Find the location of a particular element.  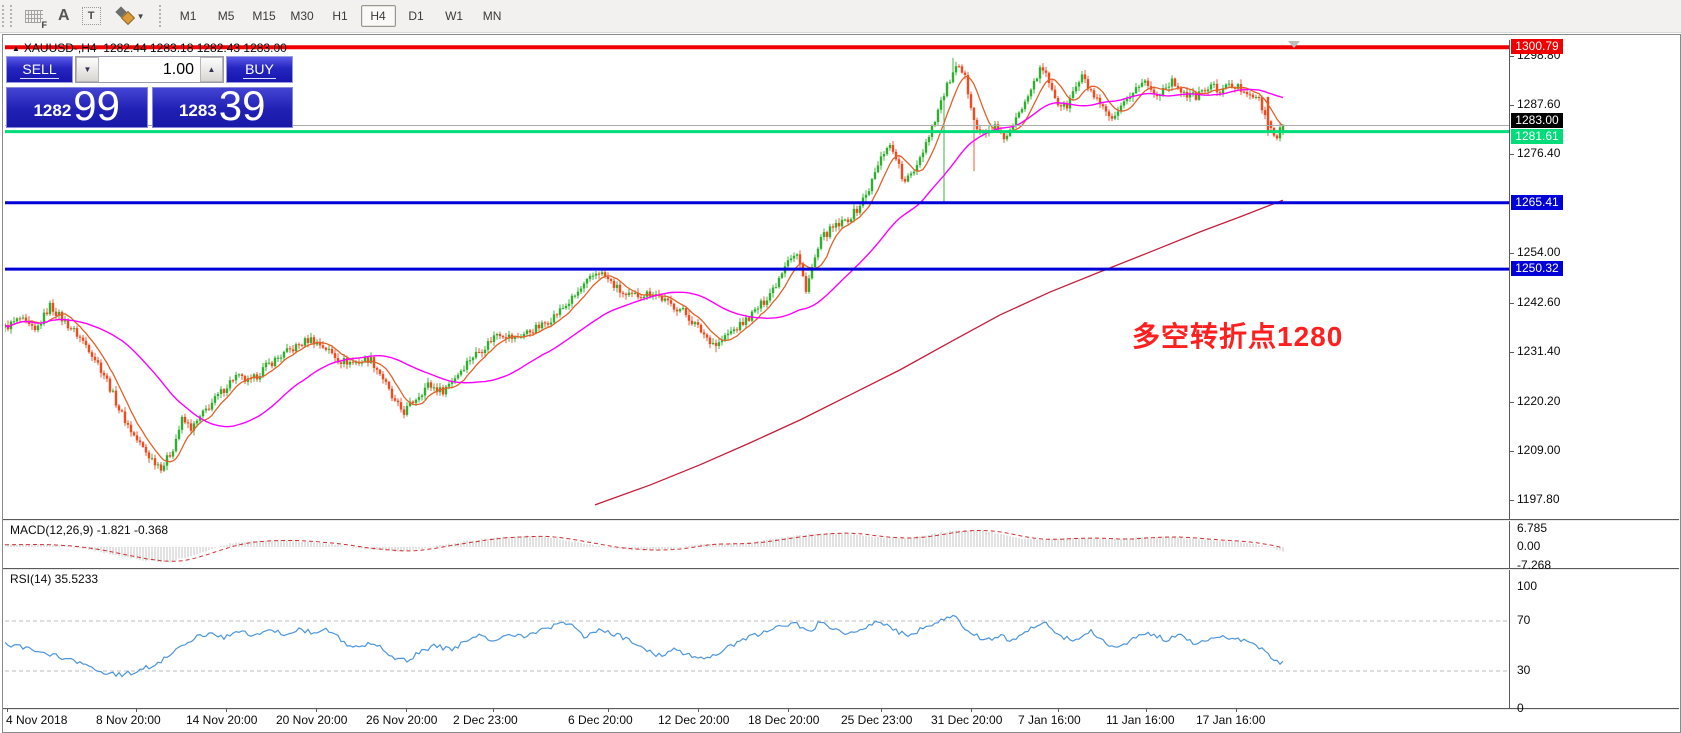

macd-scale-label: -7.268 is located at coordinates (1534, 565).